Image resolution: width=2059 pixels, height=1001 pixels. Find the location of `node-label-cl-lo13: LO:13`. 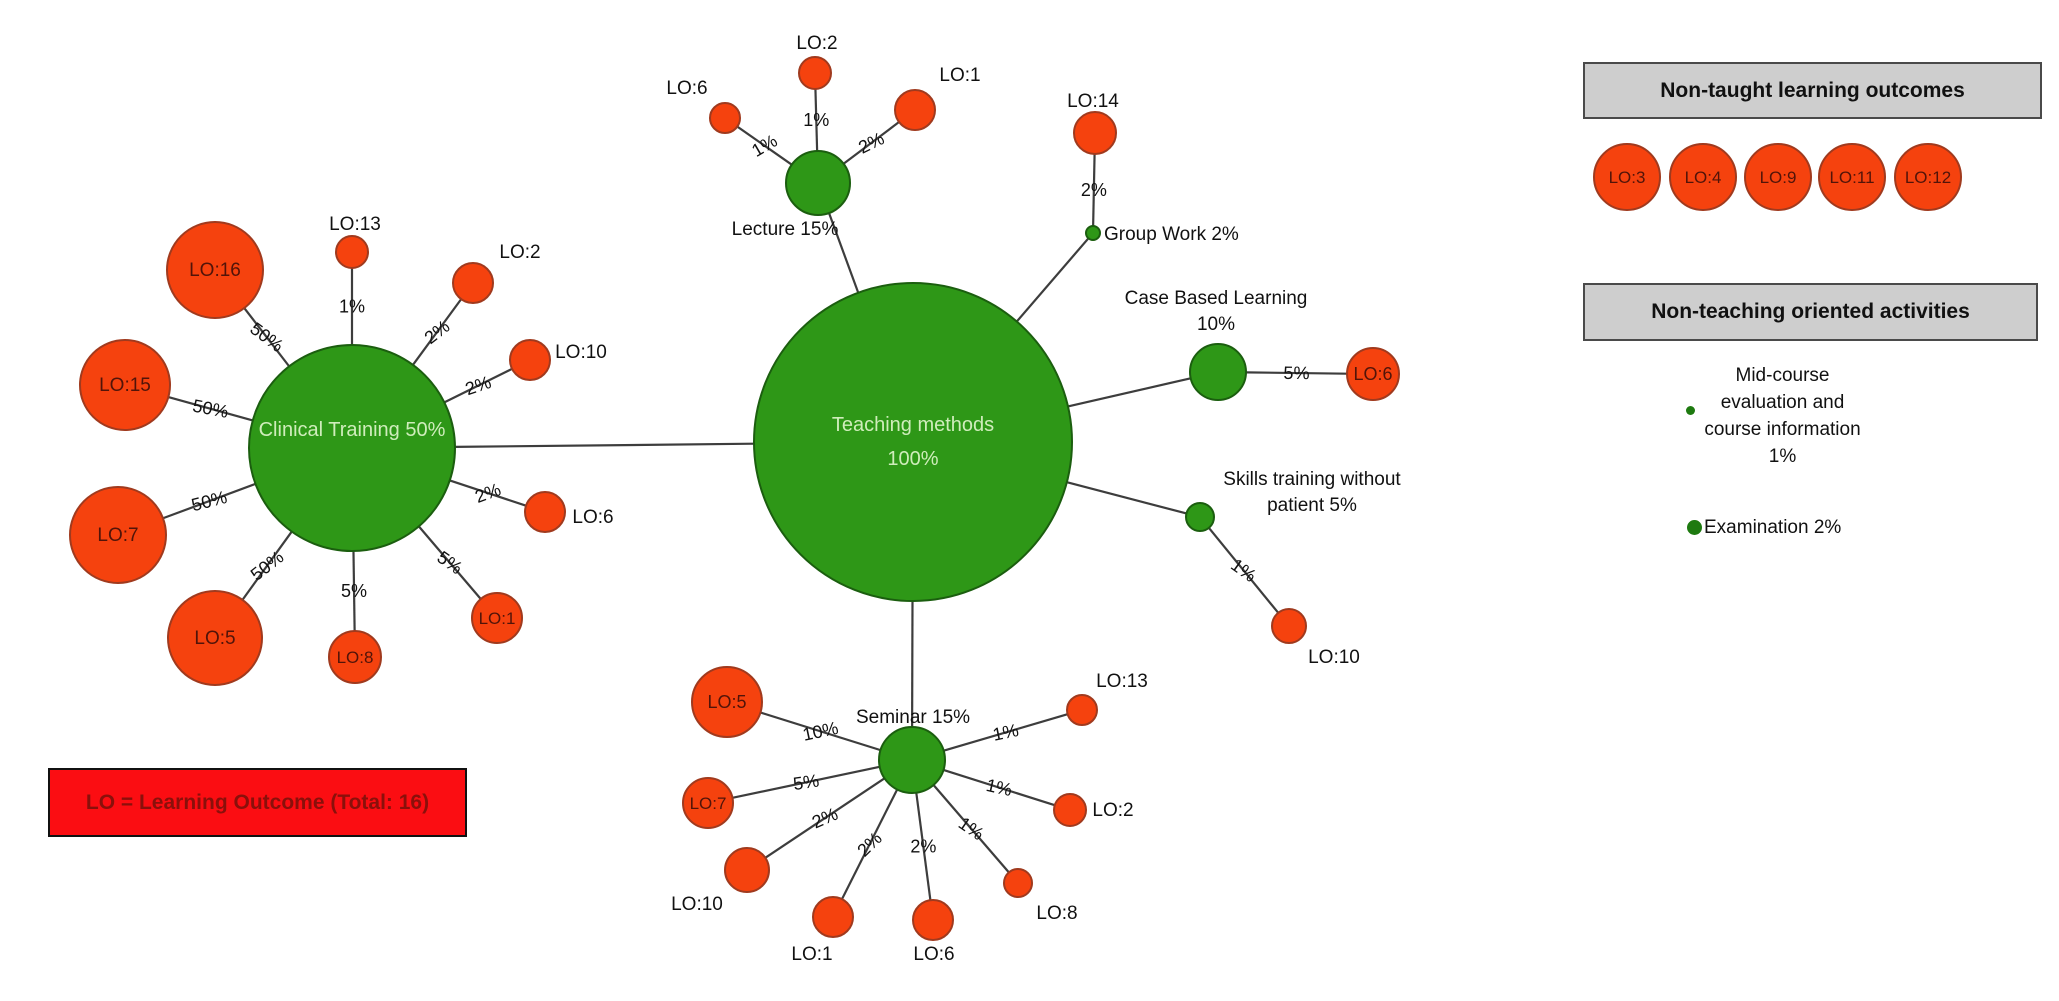

node-label-cl-lo13: LO:13 is located at coordinates (355, 224).